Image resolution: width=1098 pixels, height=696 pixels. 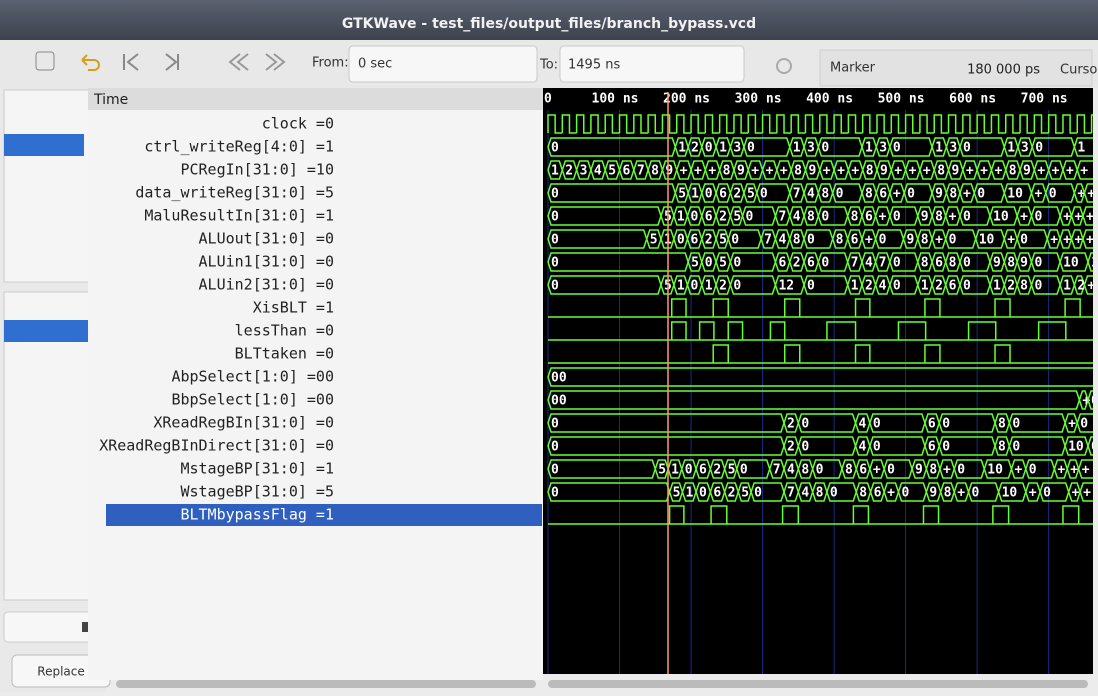 I want to click on end-button, so click(x=172, y=62).